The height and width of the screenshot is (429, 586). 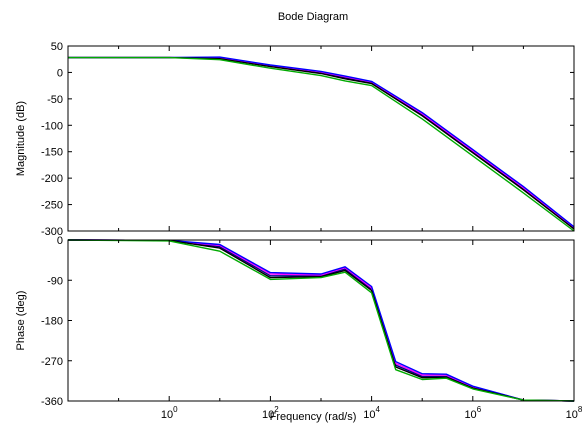 I want to click on x-axis-ticks-group: 10⁰ 10² 10⁴ 10⁶ 10⁸, so click(x=372, y=413).